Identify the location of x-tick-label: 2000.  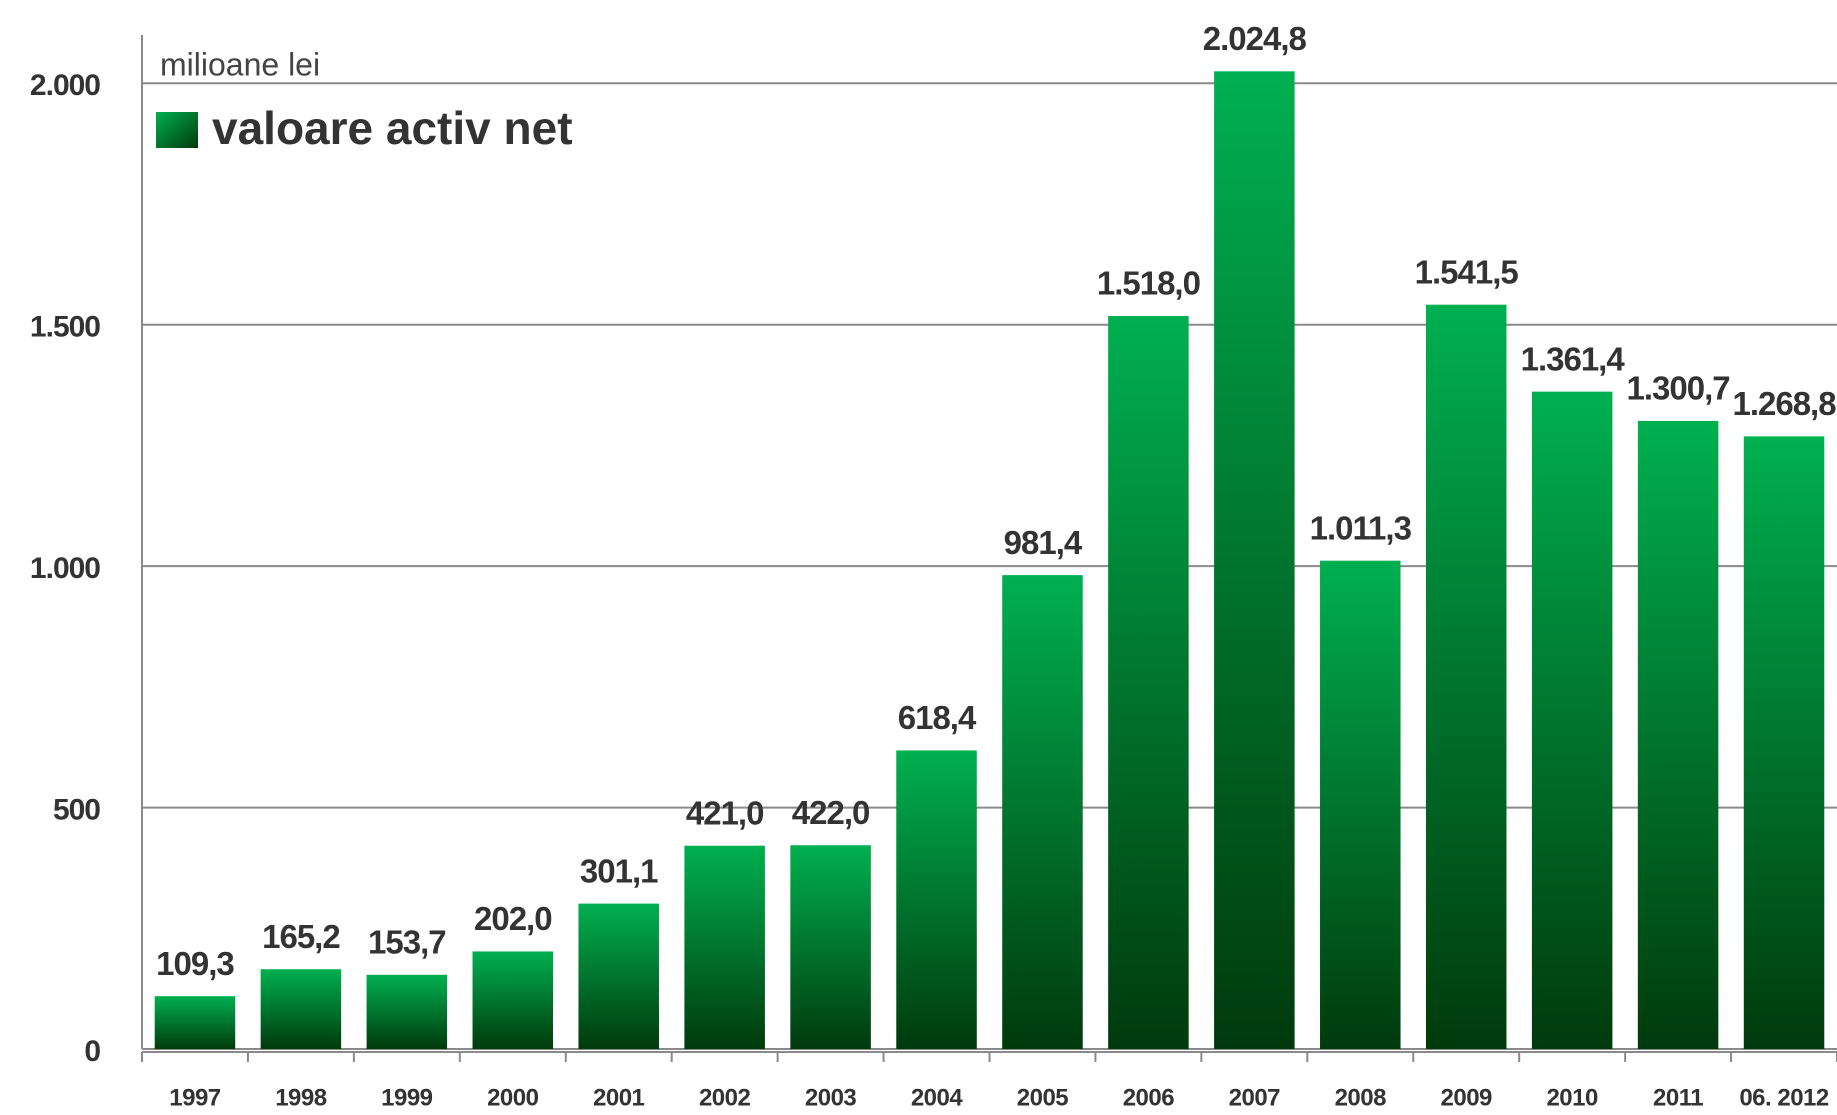
(513, 1097).